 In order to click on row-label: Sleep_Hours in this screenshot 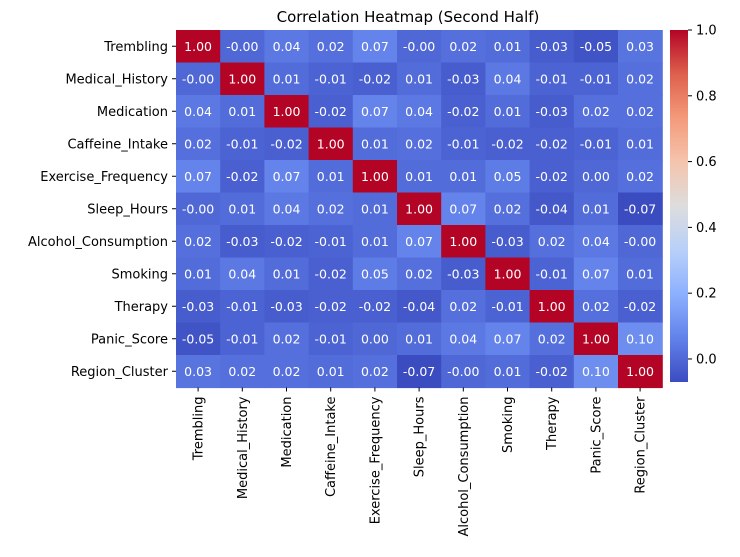, I will do `click(127, 209)`.